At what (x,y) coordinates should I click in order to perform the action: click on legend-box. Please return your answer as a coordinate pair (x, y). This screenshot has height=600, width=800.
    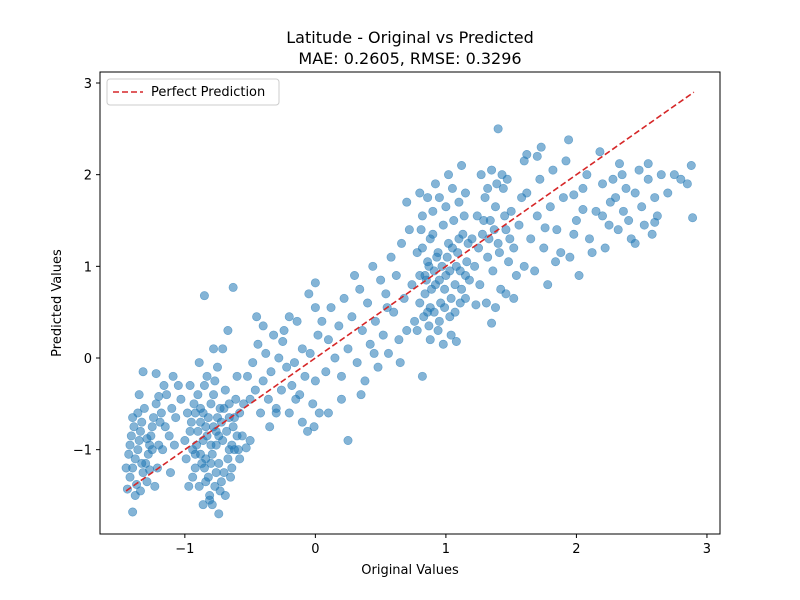
    Looking at the image, I should click on (193, 92).